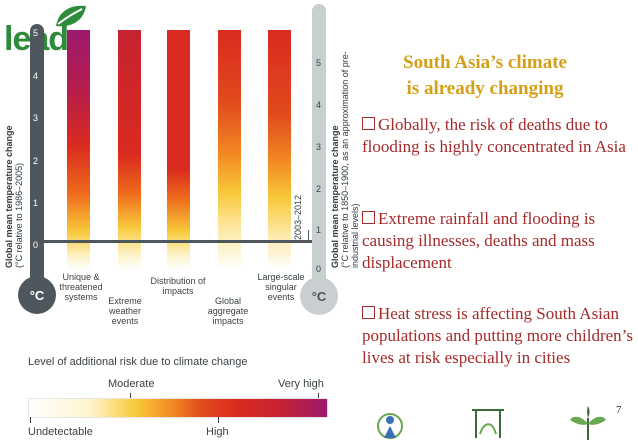 Image resolution: width=638 pixels, height=442 pixels. I want to click on risk-scale-label-very-high: Very high, so click(301, 384).